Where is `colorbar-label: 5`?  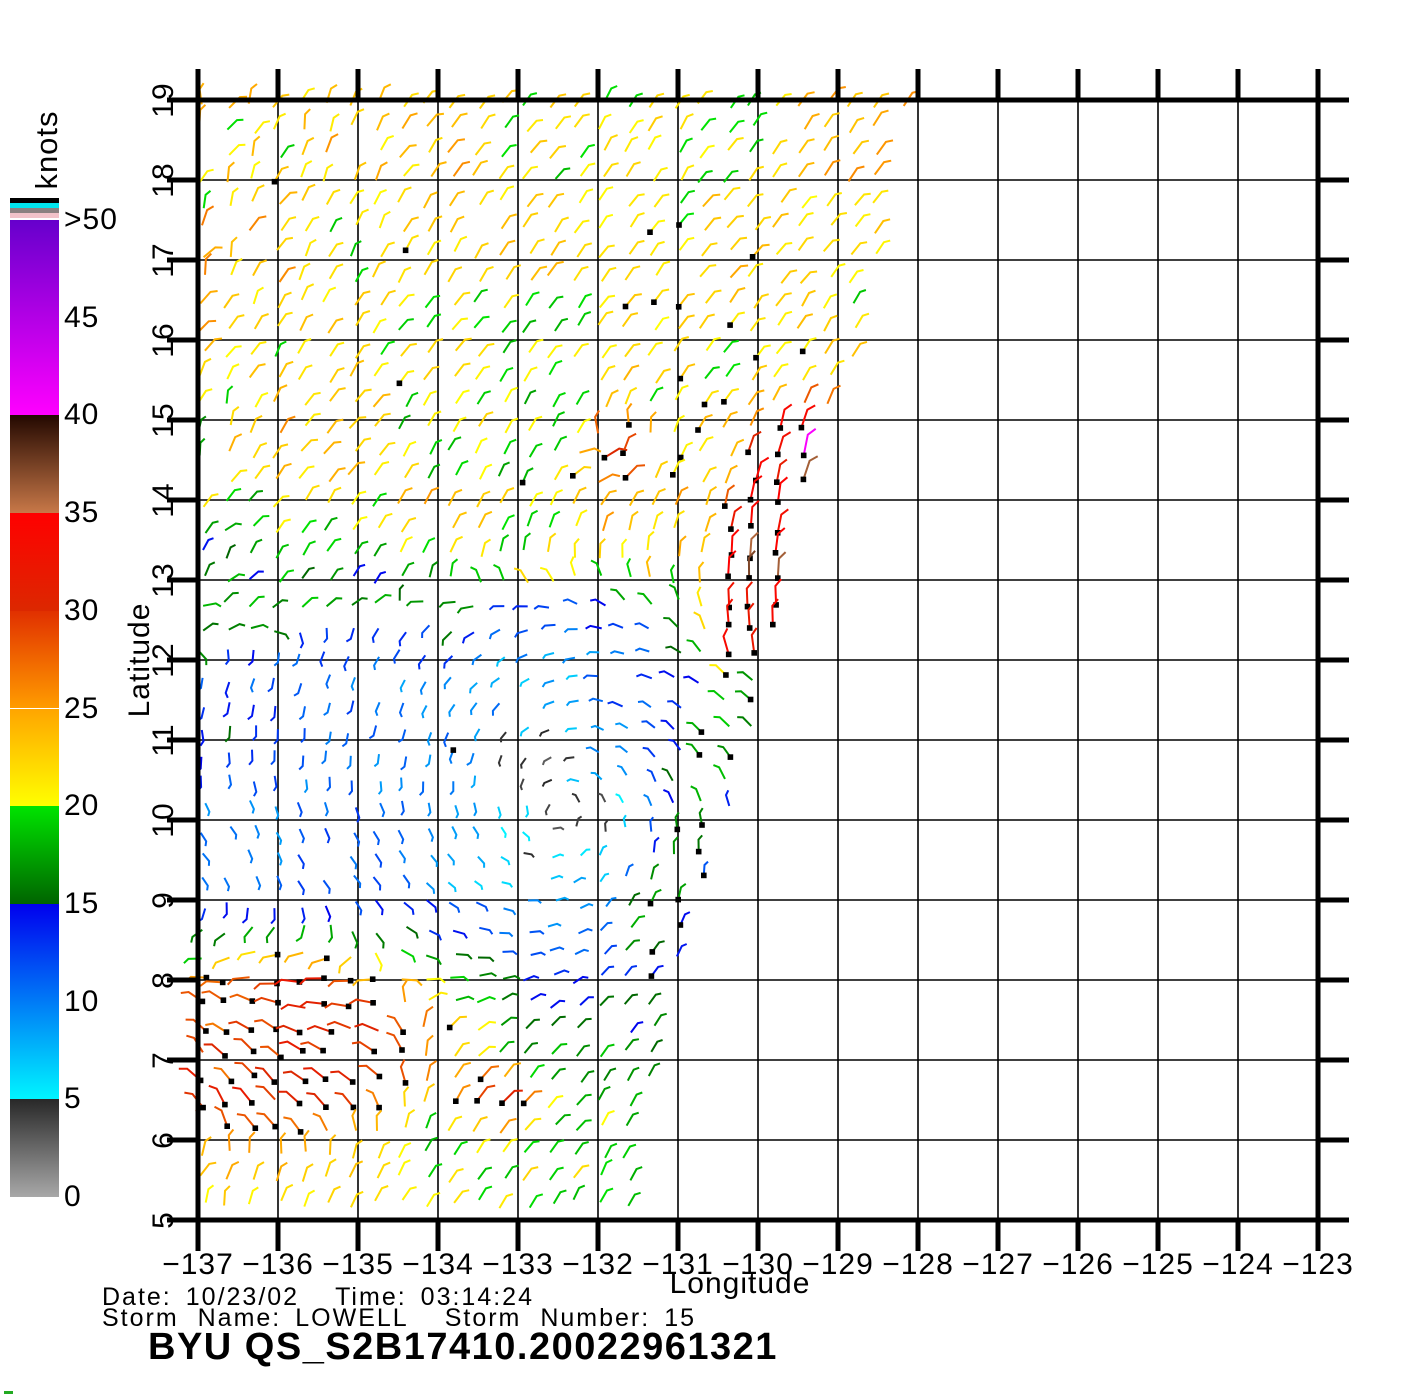 colorbar-label: 5 is located at coordinates (73, 1099).